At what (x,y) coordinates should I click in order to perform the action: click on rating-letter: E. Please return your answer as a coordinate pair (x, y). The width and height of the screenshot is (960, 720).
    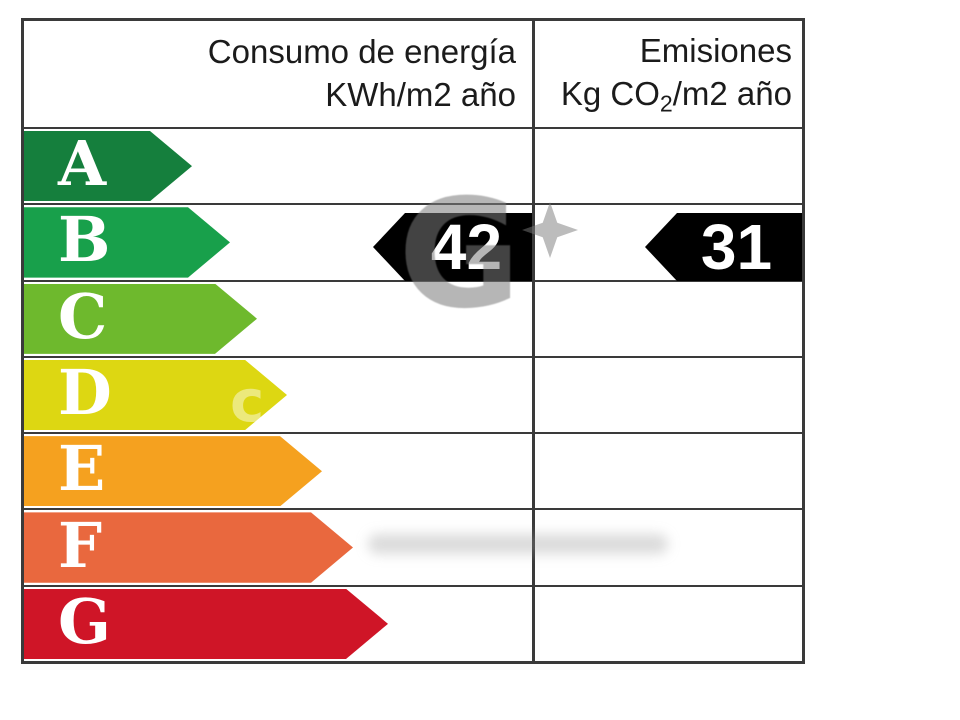
    Looking at the image, I should click on (82, 469).